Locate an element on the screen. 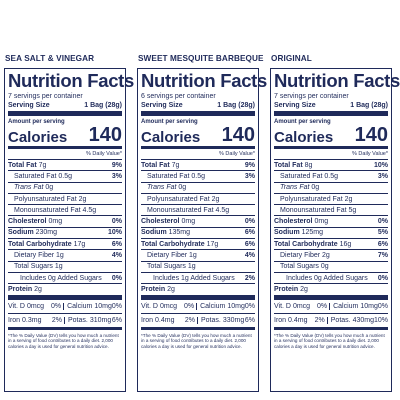  vitamin-name: Iron is located at coordinates (280, 320).